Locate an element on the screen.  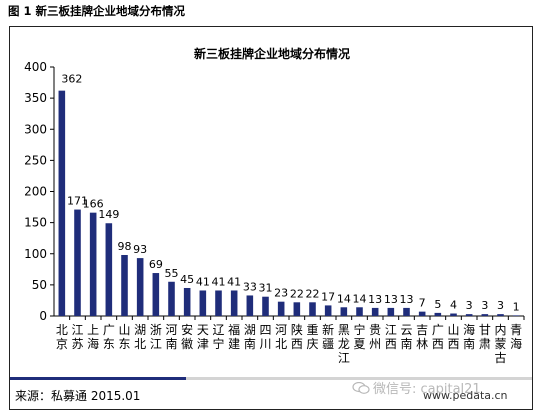
footer-divider-accent is located at coordinates (98, 378).